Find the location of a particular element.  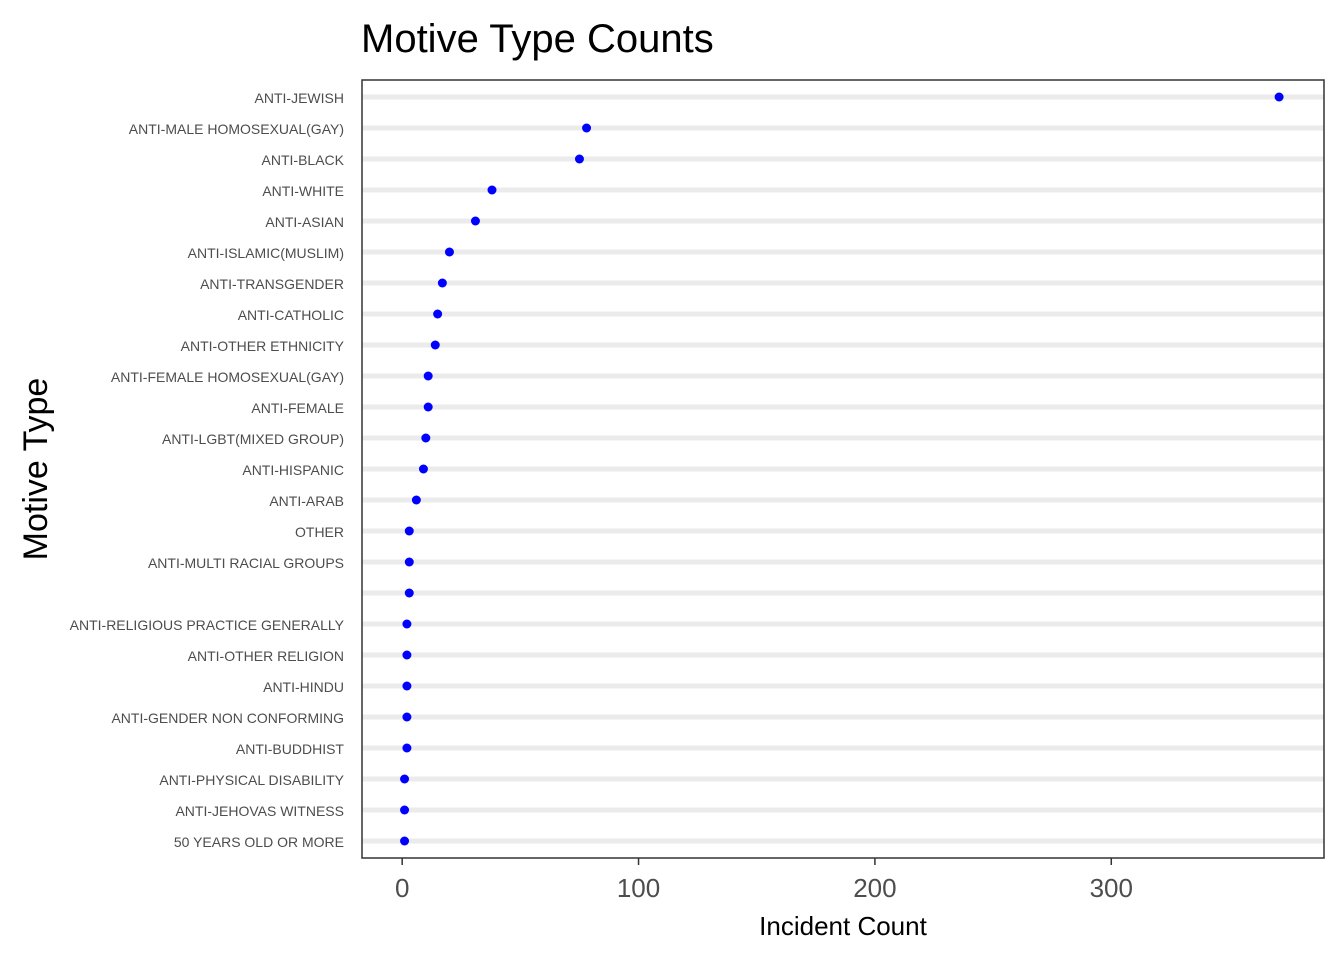

y-tick-label: ANTI-TRANSGENDER is located at coordinates (272, 284).